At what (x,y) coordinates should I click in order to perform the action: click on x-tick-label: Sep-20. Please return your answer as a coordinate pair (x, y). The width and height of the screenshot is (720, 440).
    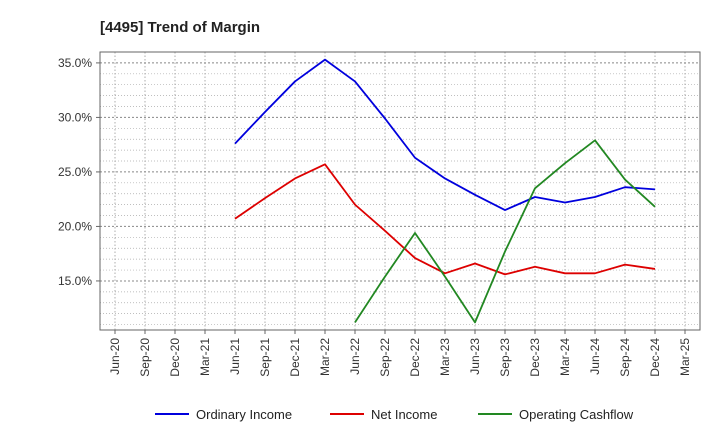
    Looking at the image, I should click on (145, 357).